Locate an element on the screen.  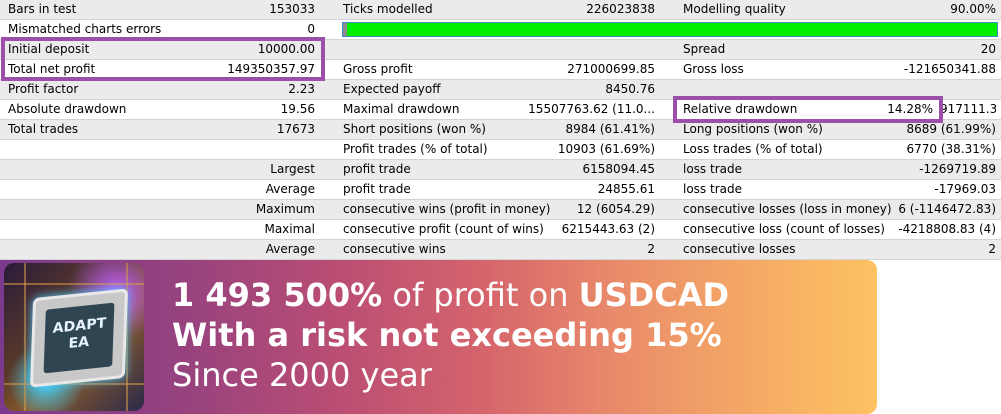
loss-trades-value: 6770 (38.31%) is located at coordinates (951, 149).